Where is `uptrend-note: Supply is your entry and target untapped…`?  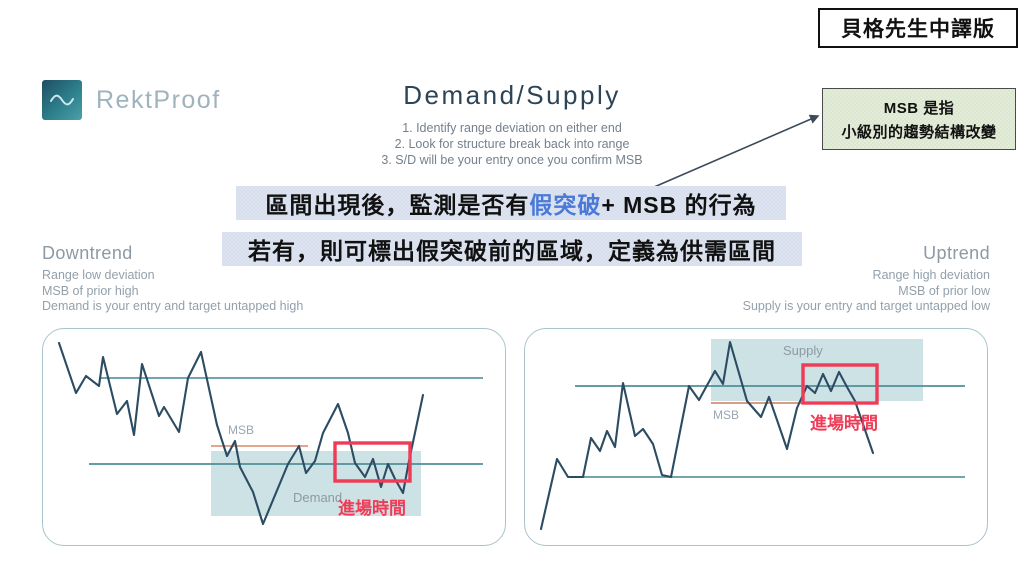
uptrend-note: Supply is your entry and target untapped… is located at coordinates (866, 306).